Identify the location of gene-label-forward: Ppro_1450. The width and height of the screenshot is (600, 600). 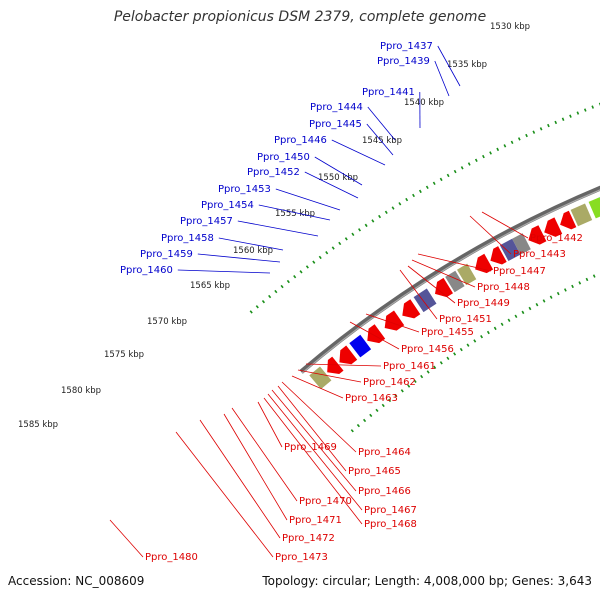
(283, 157).